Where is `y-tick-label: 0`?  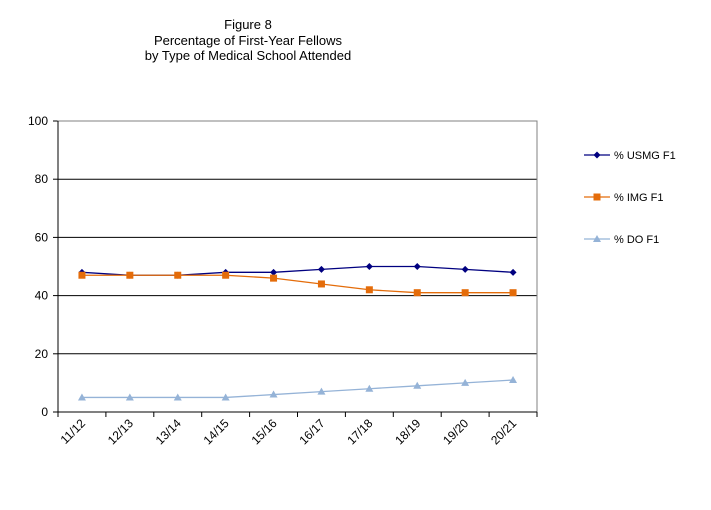
y-tick-label: 0 is located at coordinates (44, 412).